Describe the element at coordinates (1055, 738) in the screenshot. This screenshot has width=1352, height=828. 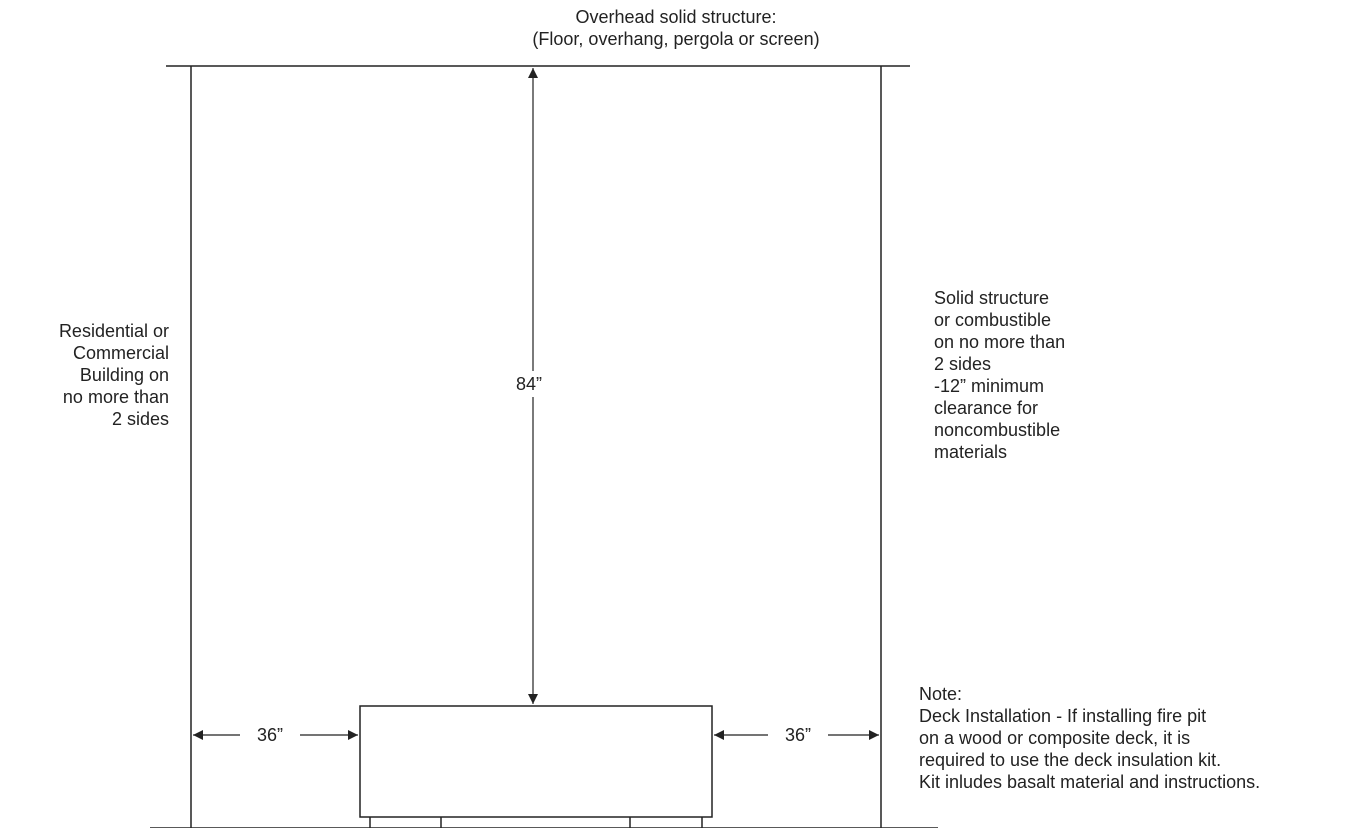
I see `note-line: on a wood or composite deck, it is` at that location.